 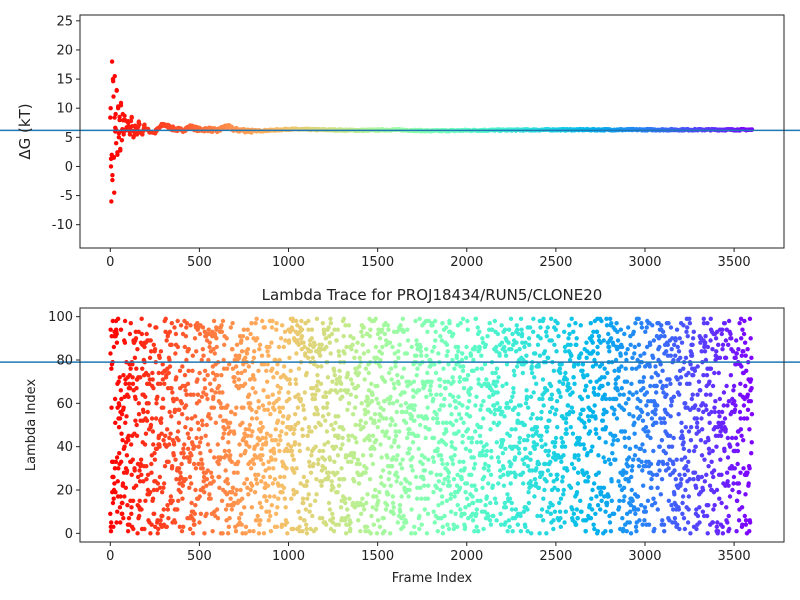 What do you see at coordinates (113, 96) in the screenshot?
I see `delta-g-point` at bounding box center [113, 96].